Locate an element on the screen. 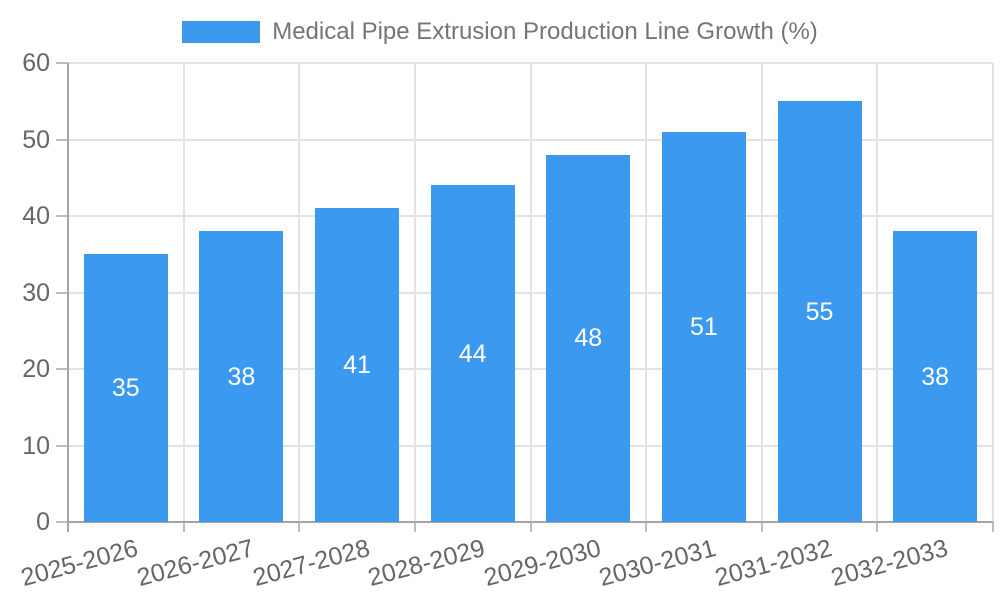 This screenshot has width=1000, height=600. bar-value-label: 51 is located at coordinates (704, 326).